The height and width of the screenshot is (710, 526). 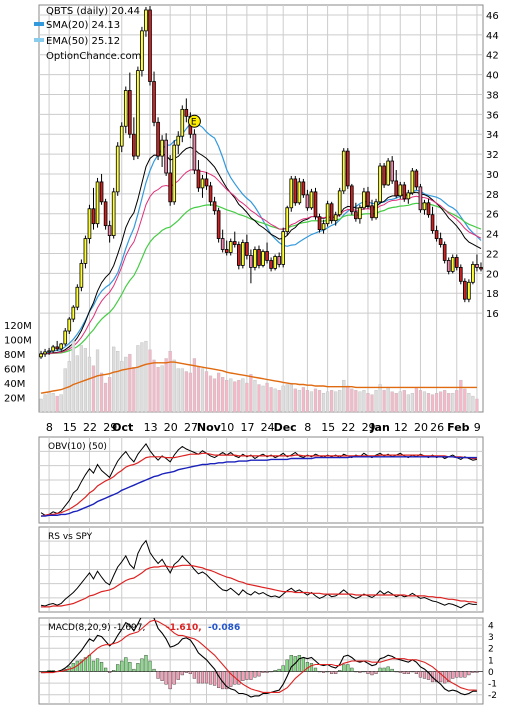 I want to click on date-tick-label: 13, so click(x=151, y=427).